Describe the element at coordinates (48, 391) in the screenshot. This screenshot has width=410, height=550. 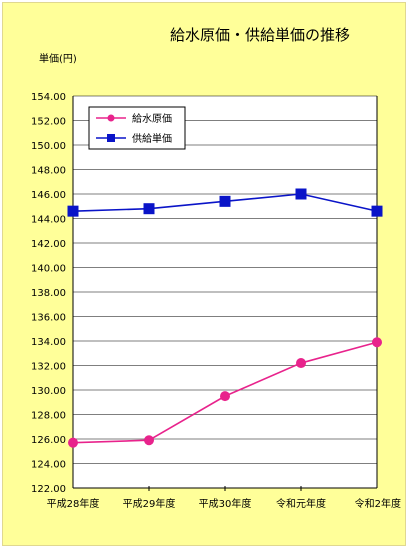
I see `y-tick-label: 130.00` at that location.